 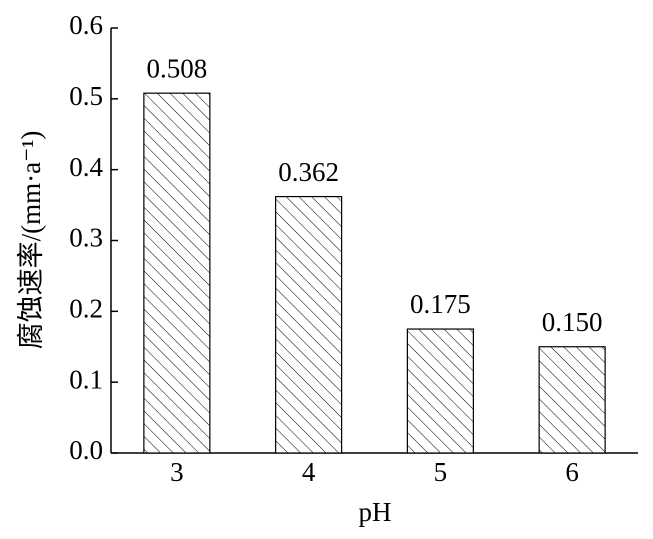 What do you see at coordinates (177, 68) in the screenshot?
I see `value-label: 0.508` at bounding box center [177, 68].